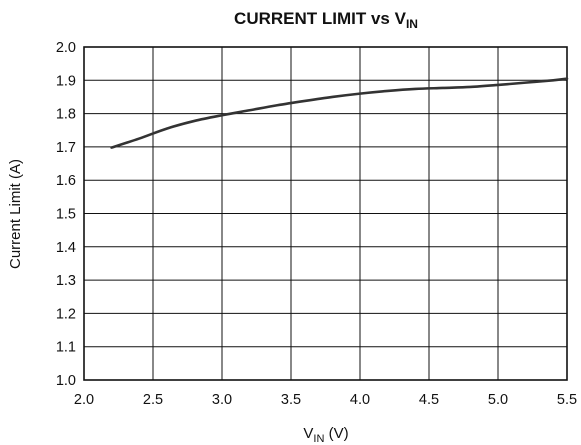  I want to click on x-tick-label: 5.5, so click(567, 400).